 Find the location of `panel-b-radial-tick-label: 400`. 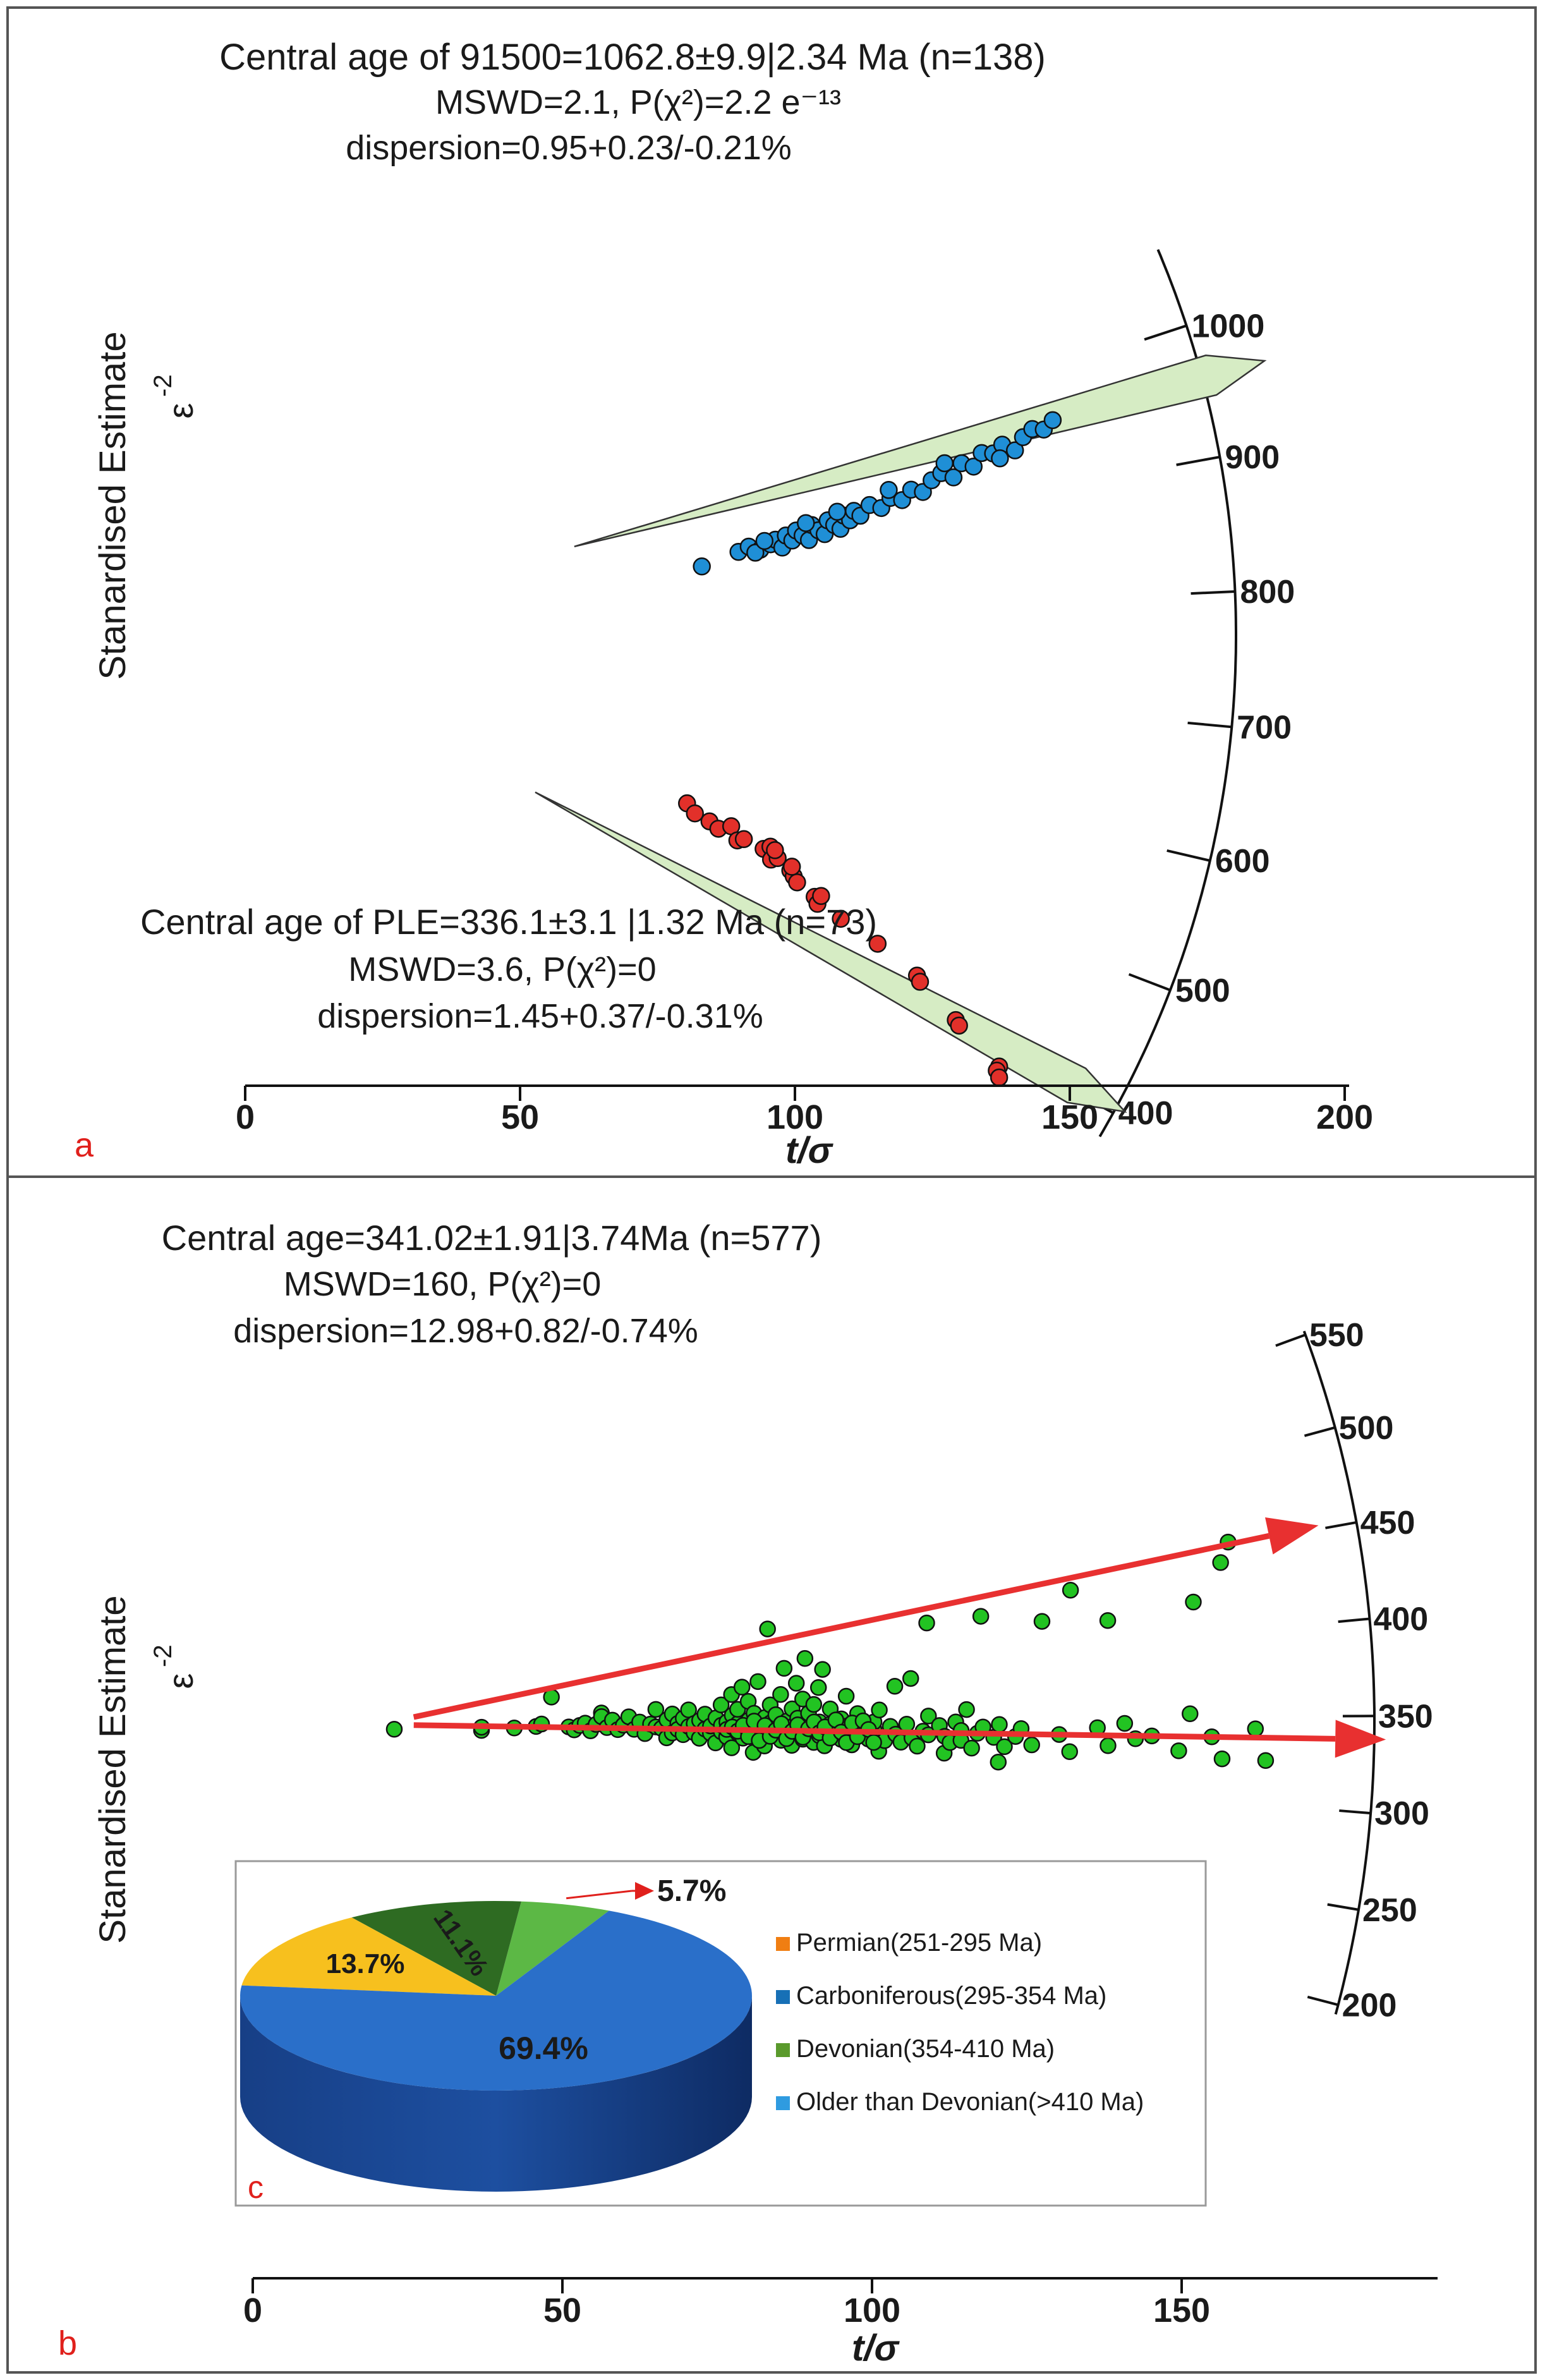

panel-b-radial-tick-label: 400 is located at coordinates (1400, 1619).